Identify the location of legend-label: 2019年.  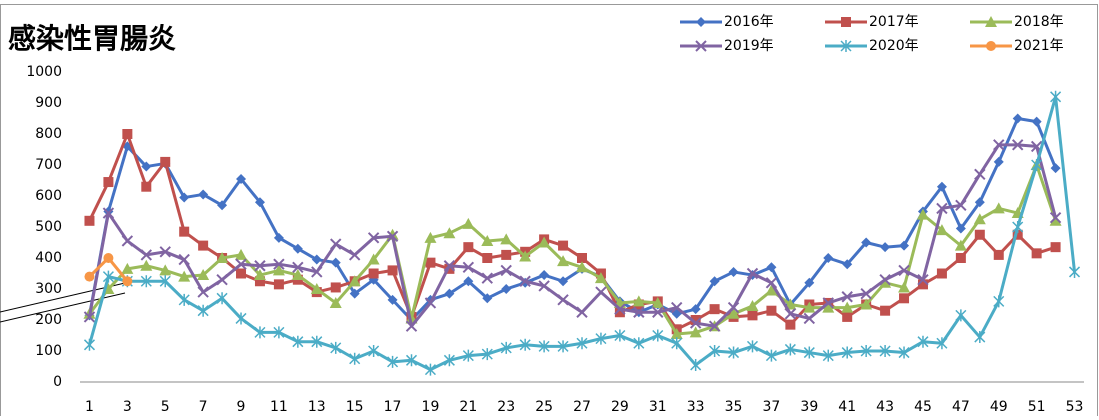
(749, 46).